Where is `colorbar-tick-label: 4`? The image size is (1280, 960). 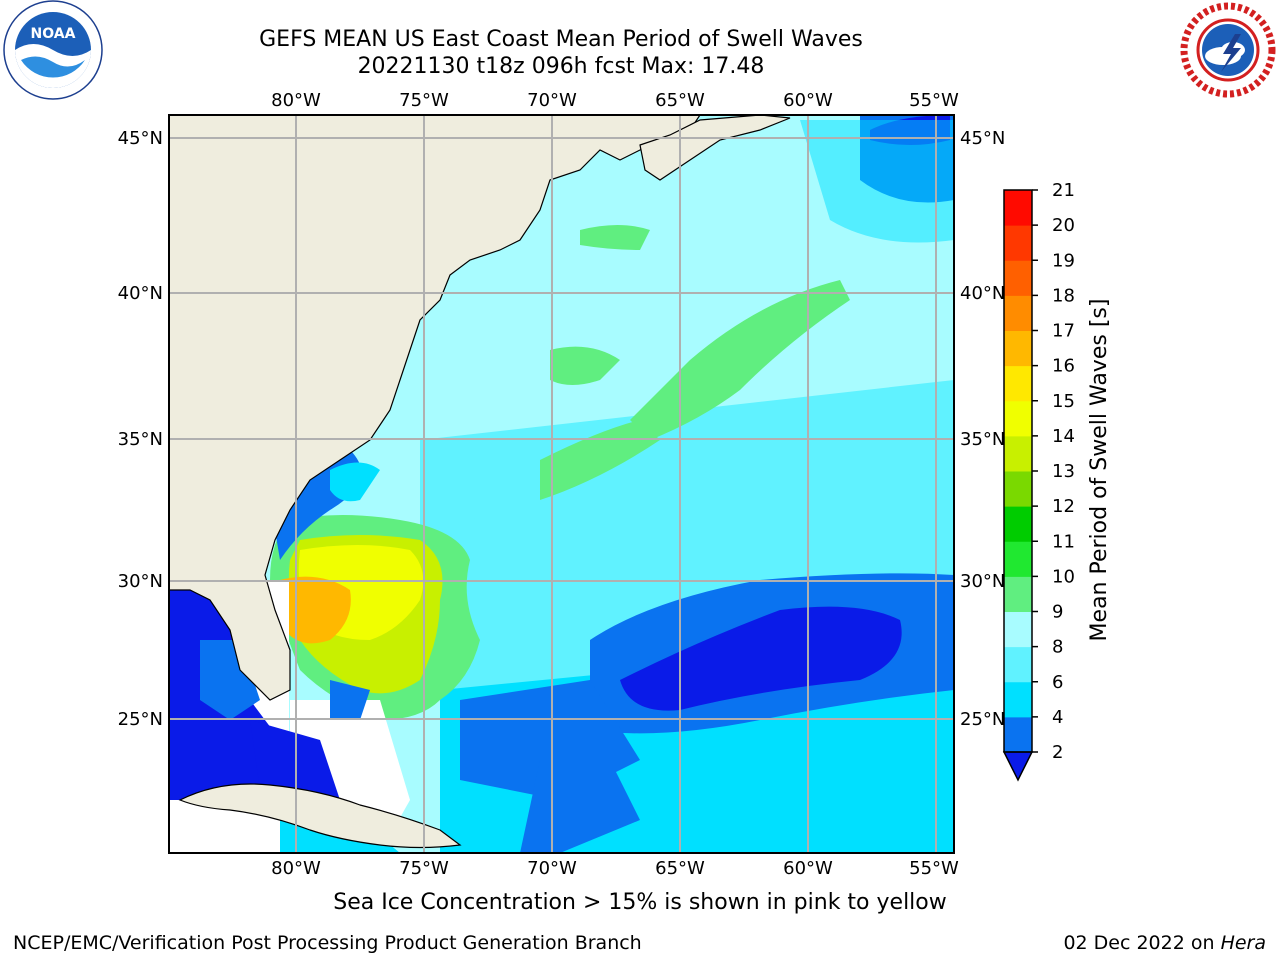
colorbar-tick-label: 4 is located at coordinates (1057, 717).